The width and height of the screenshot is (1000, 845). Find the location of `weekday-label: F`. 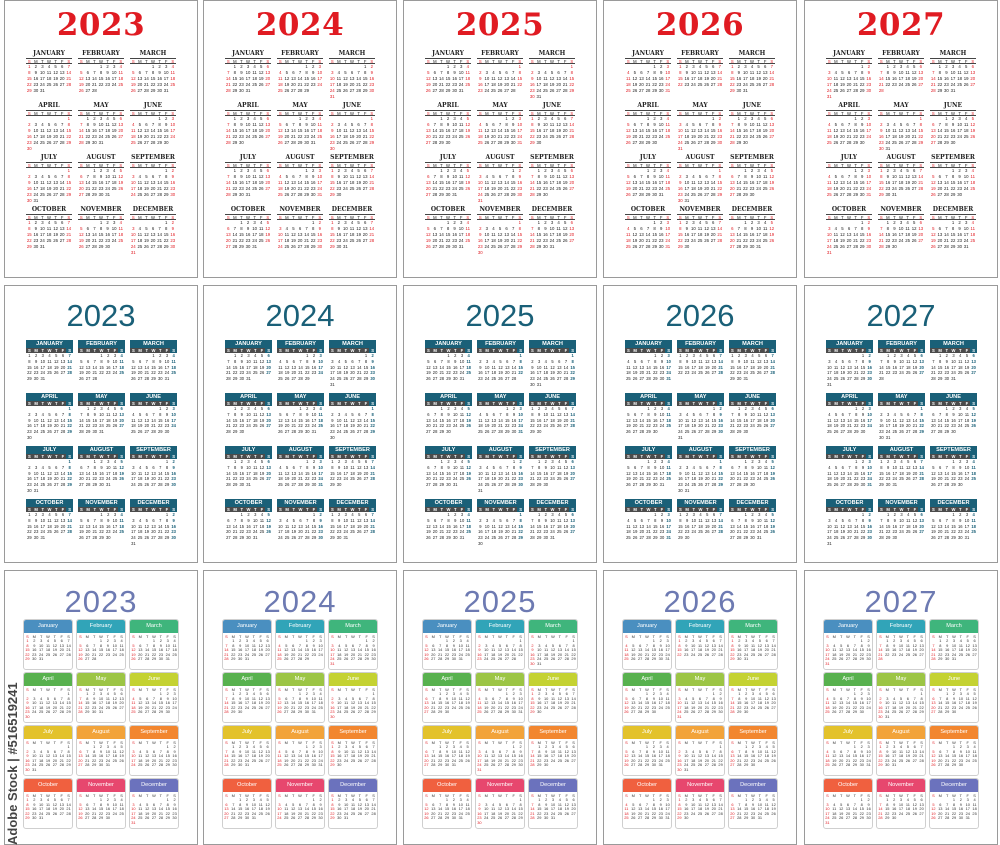

weekday-label: F is located at coordinates (262, 403).